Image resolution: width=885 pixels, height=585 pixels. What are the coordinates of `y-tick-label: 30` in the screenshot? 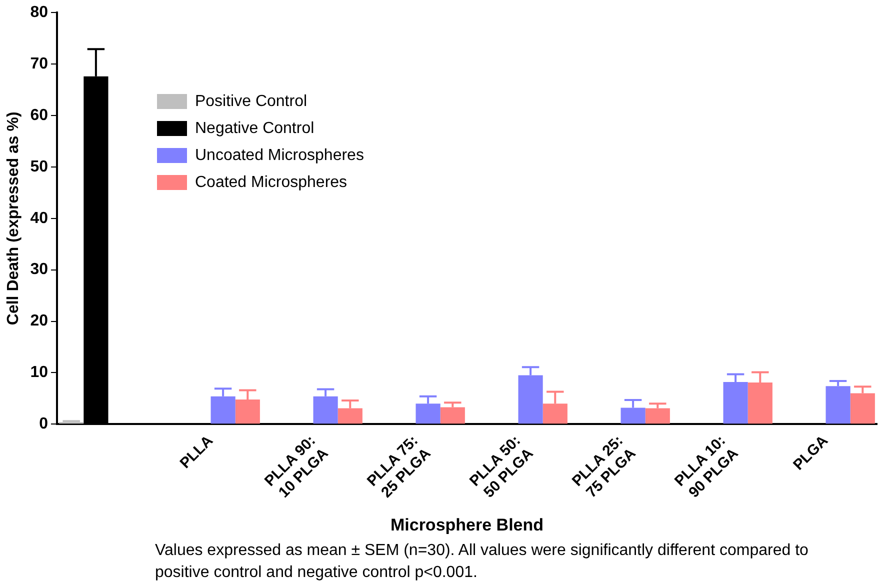 It's located at (39, 269).